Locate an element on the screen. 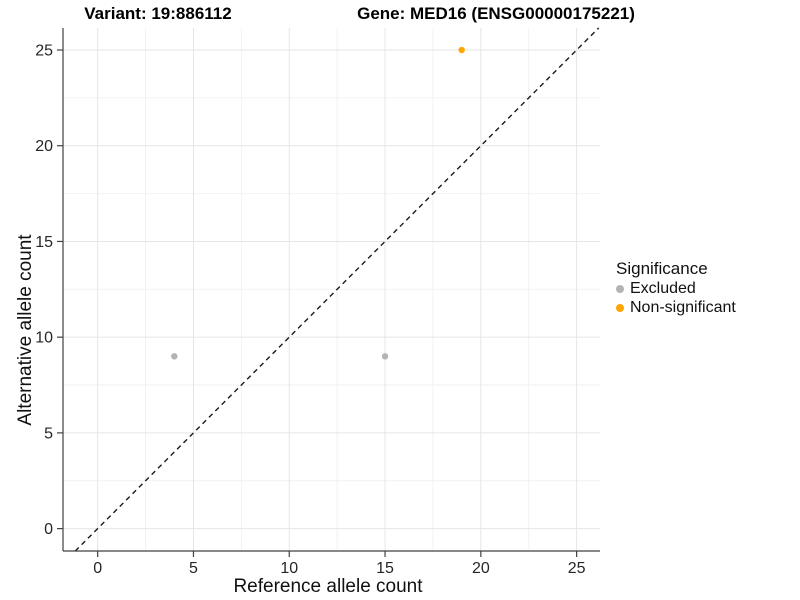 The image size is (800, 600). excluded-point-icon is located at coordinates (620, 288).